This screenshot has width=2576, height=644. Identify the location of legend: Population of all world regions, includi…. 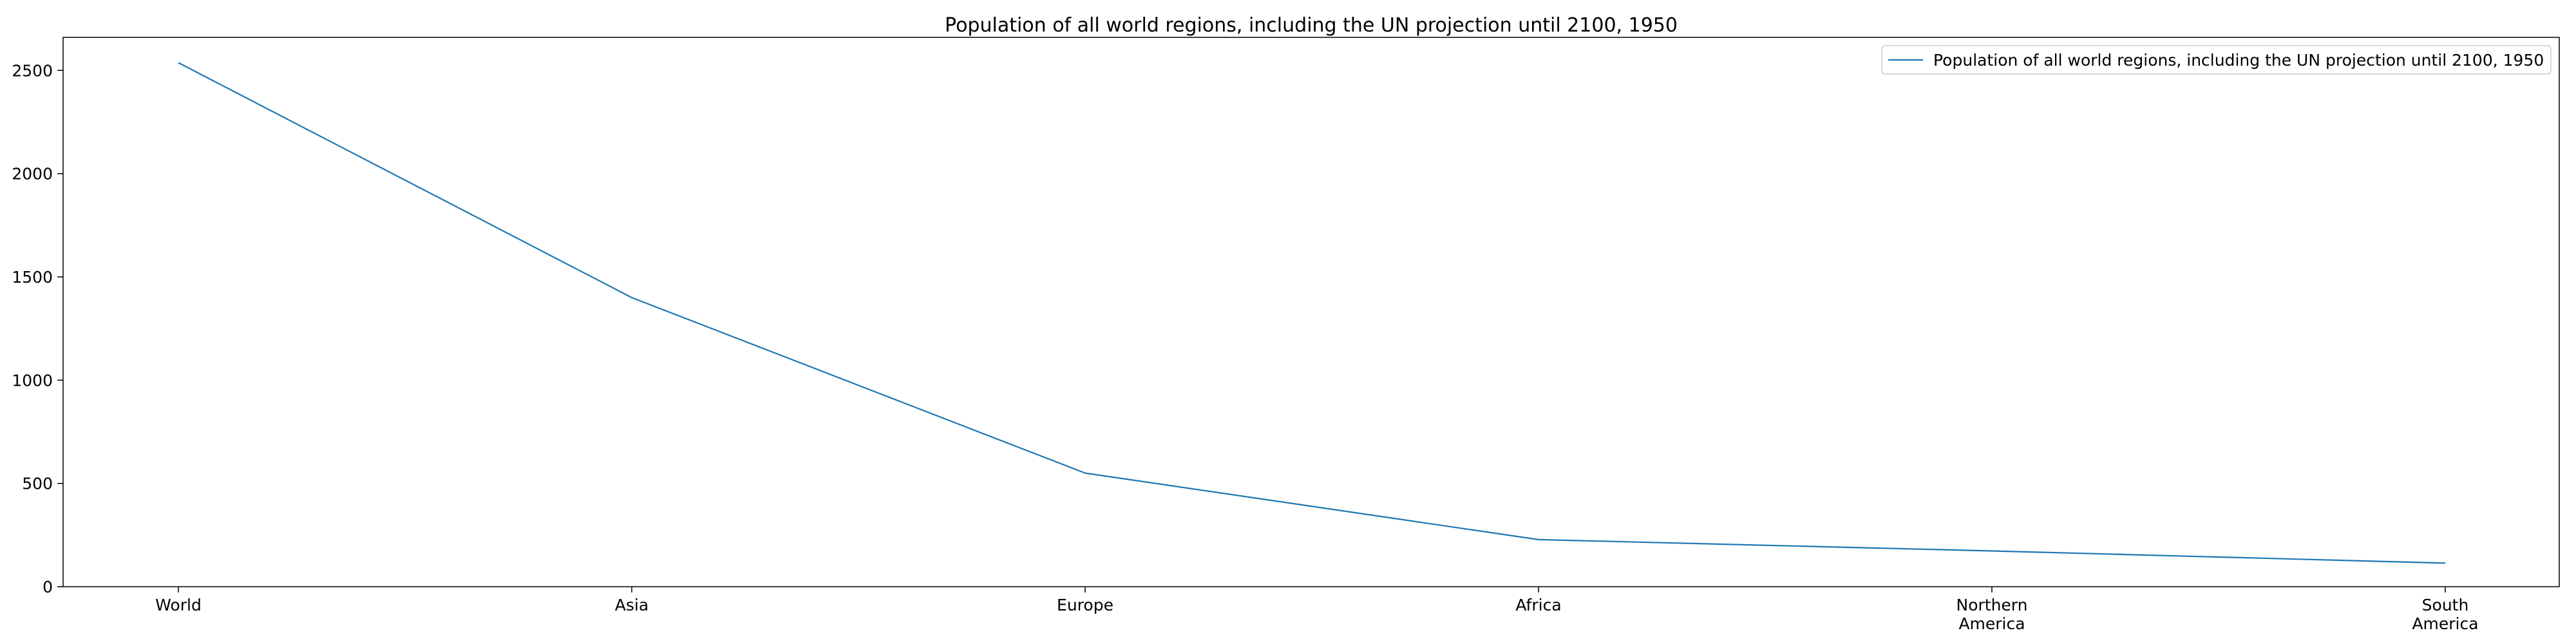
(2216, 60).